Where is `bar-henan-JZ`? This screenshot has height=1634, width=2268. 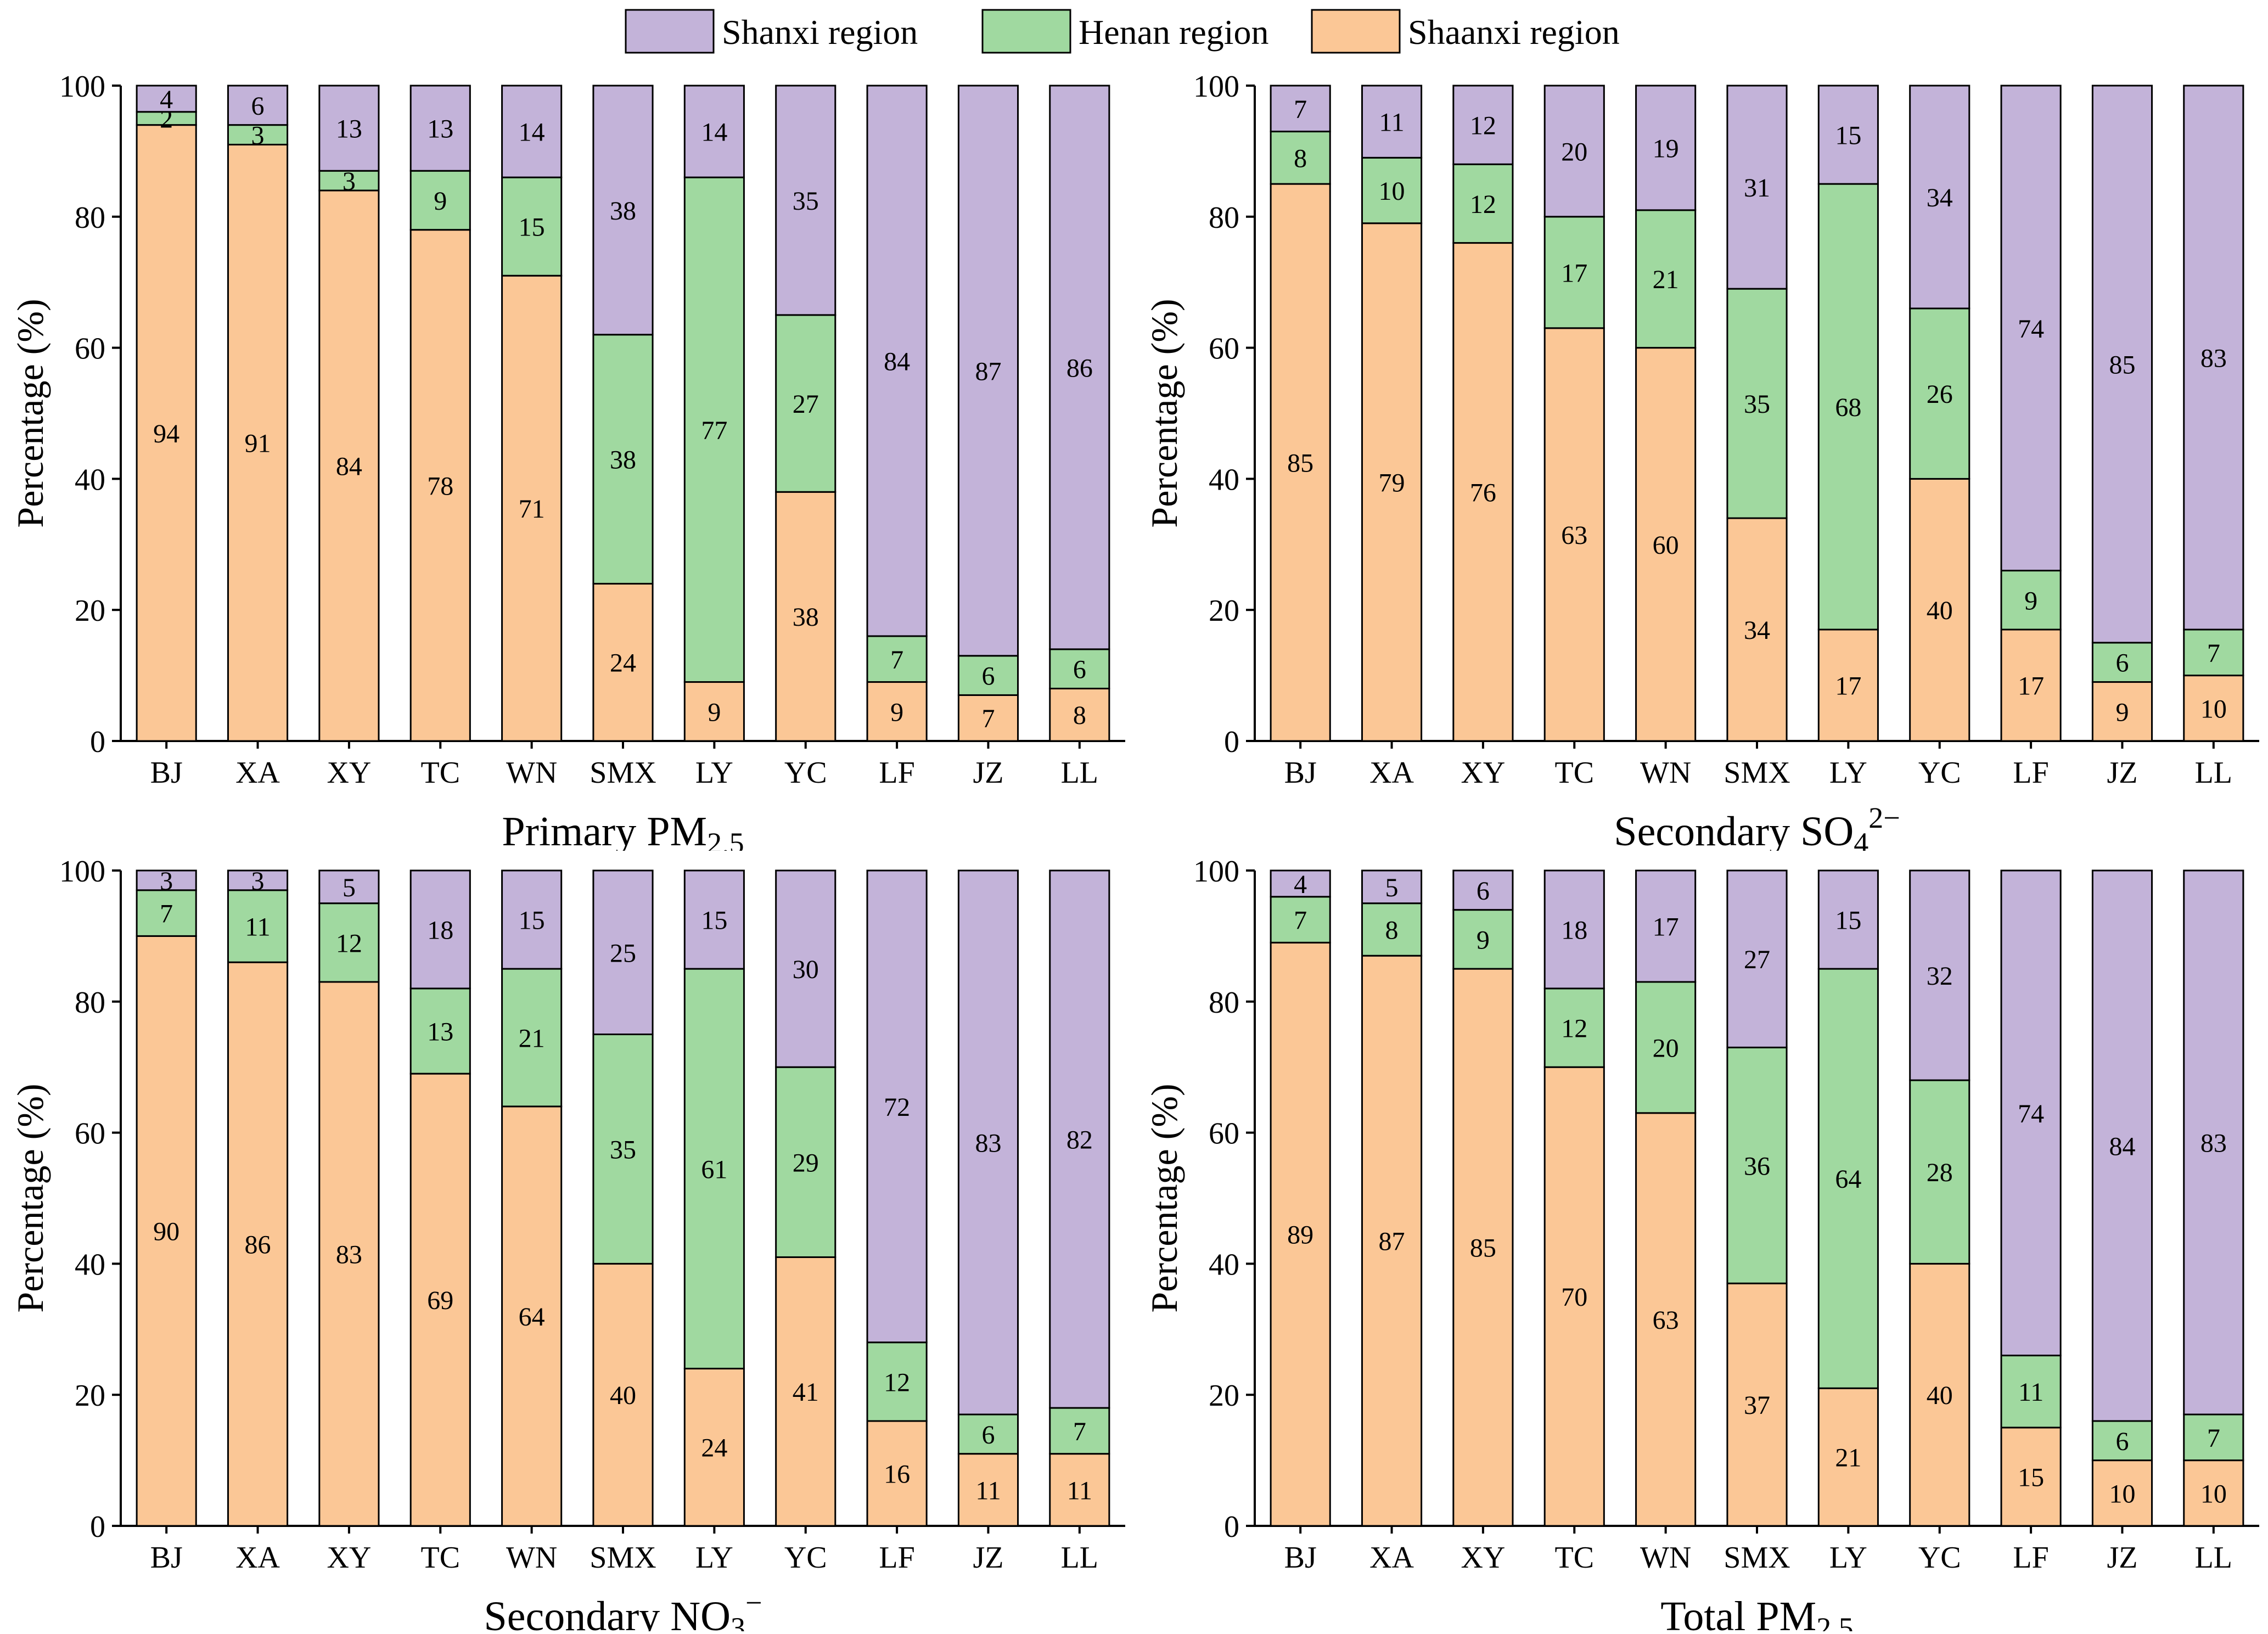
bar-henan-JZ is located at coordinates (988, 675).